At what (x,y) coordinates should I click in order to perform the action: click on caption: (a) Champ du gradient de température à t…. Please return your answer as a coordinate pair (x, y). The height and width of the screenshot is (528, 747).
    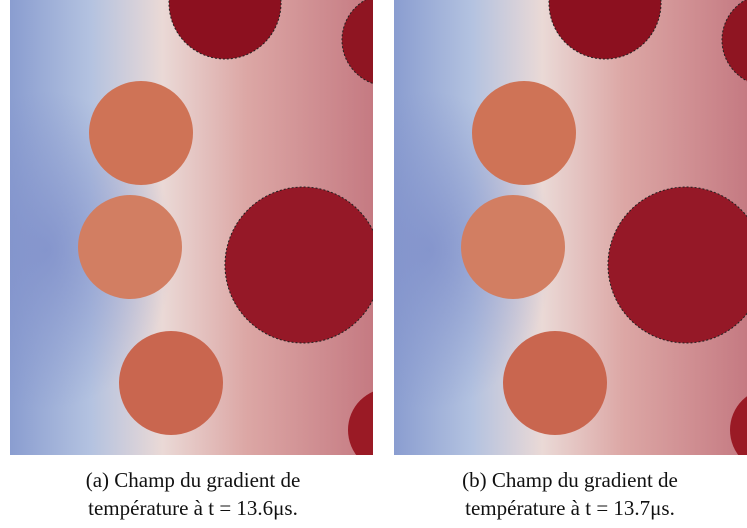
    Looking at the image, I should click on (193, 494).